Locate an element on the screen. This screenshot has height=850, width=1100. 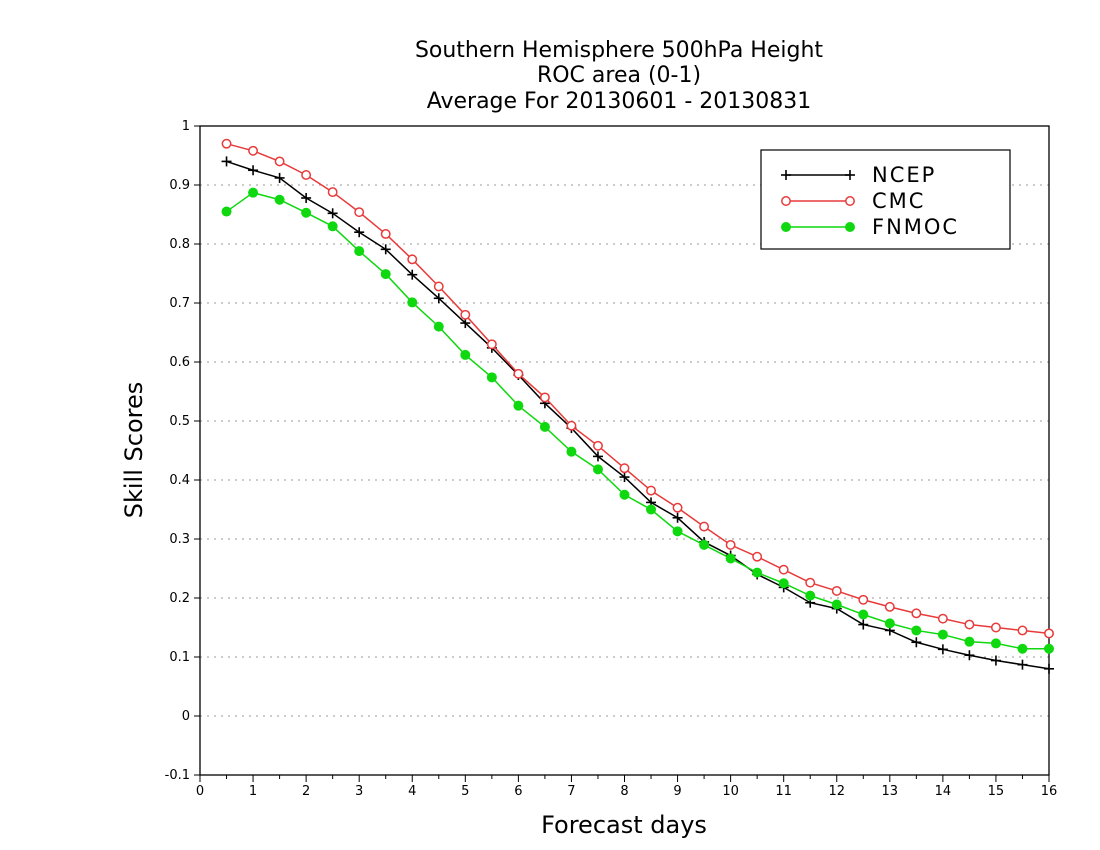
x-tick-label: 0 is located at coordinates (200, 791).